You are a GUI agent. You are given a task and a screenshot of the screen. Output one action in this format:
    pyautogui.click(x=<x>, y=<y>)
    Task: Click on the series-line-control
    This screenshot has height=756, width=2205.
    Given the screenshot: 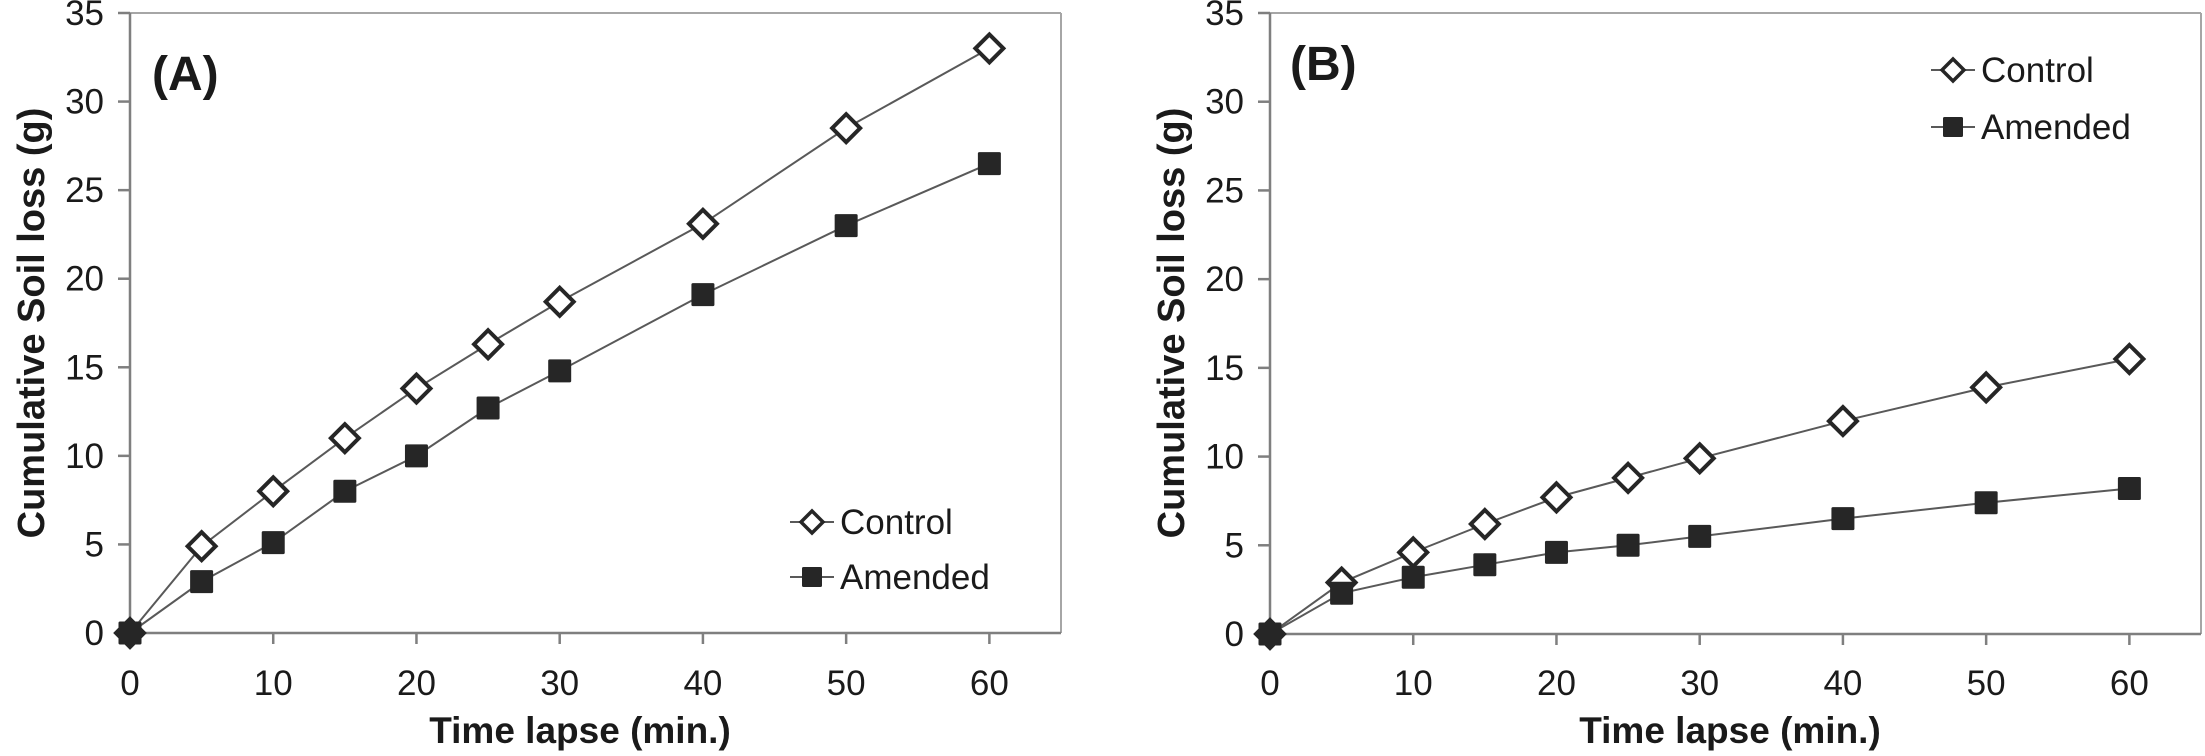 What is the action you would take?
    pyautogui.click(x=1699, y=496)
    